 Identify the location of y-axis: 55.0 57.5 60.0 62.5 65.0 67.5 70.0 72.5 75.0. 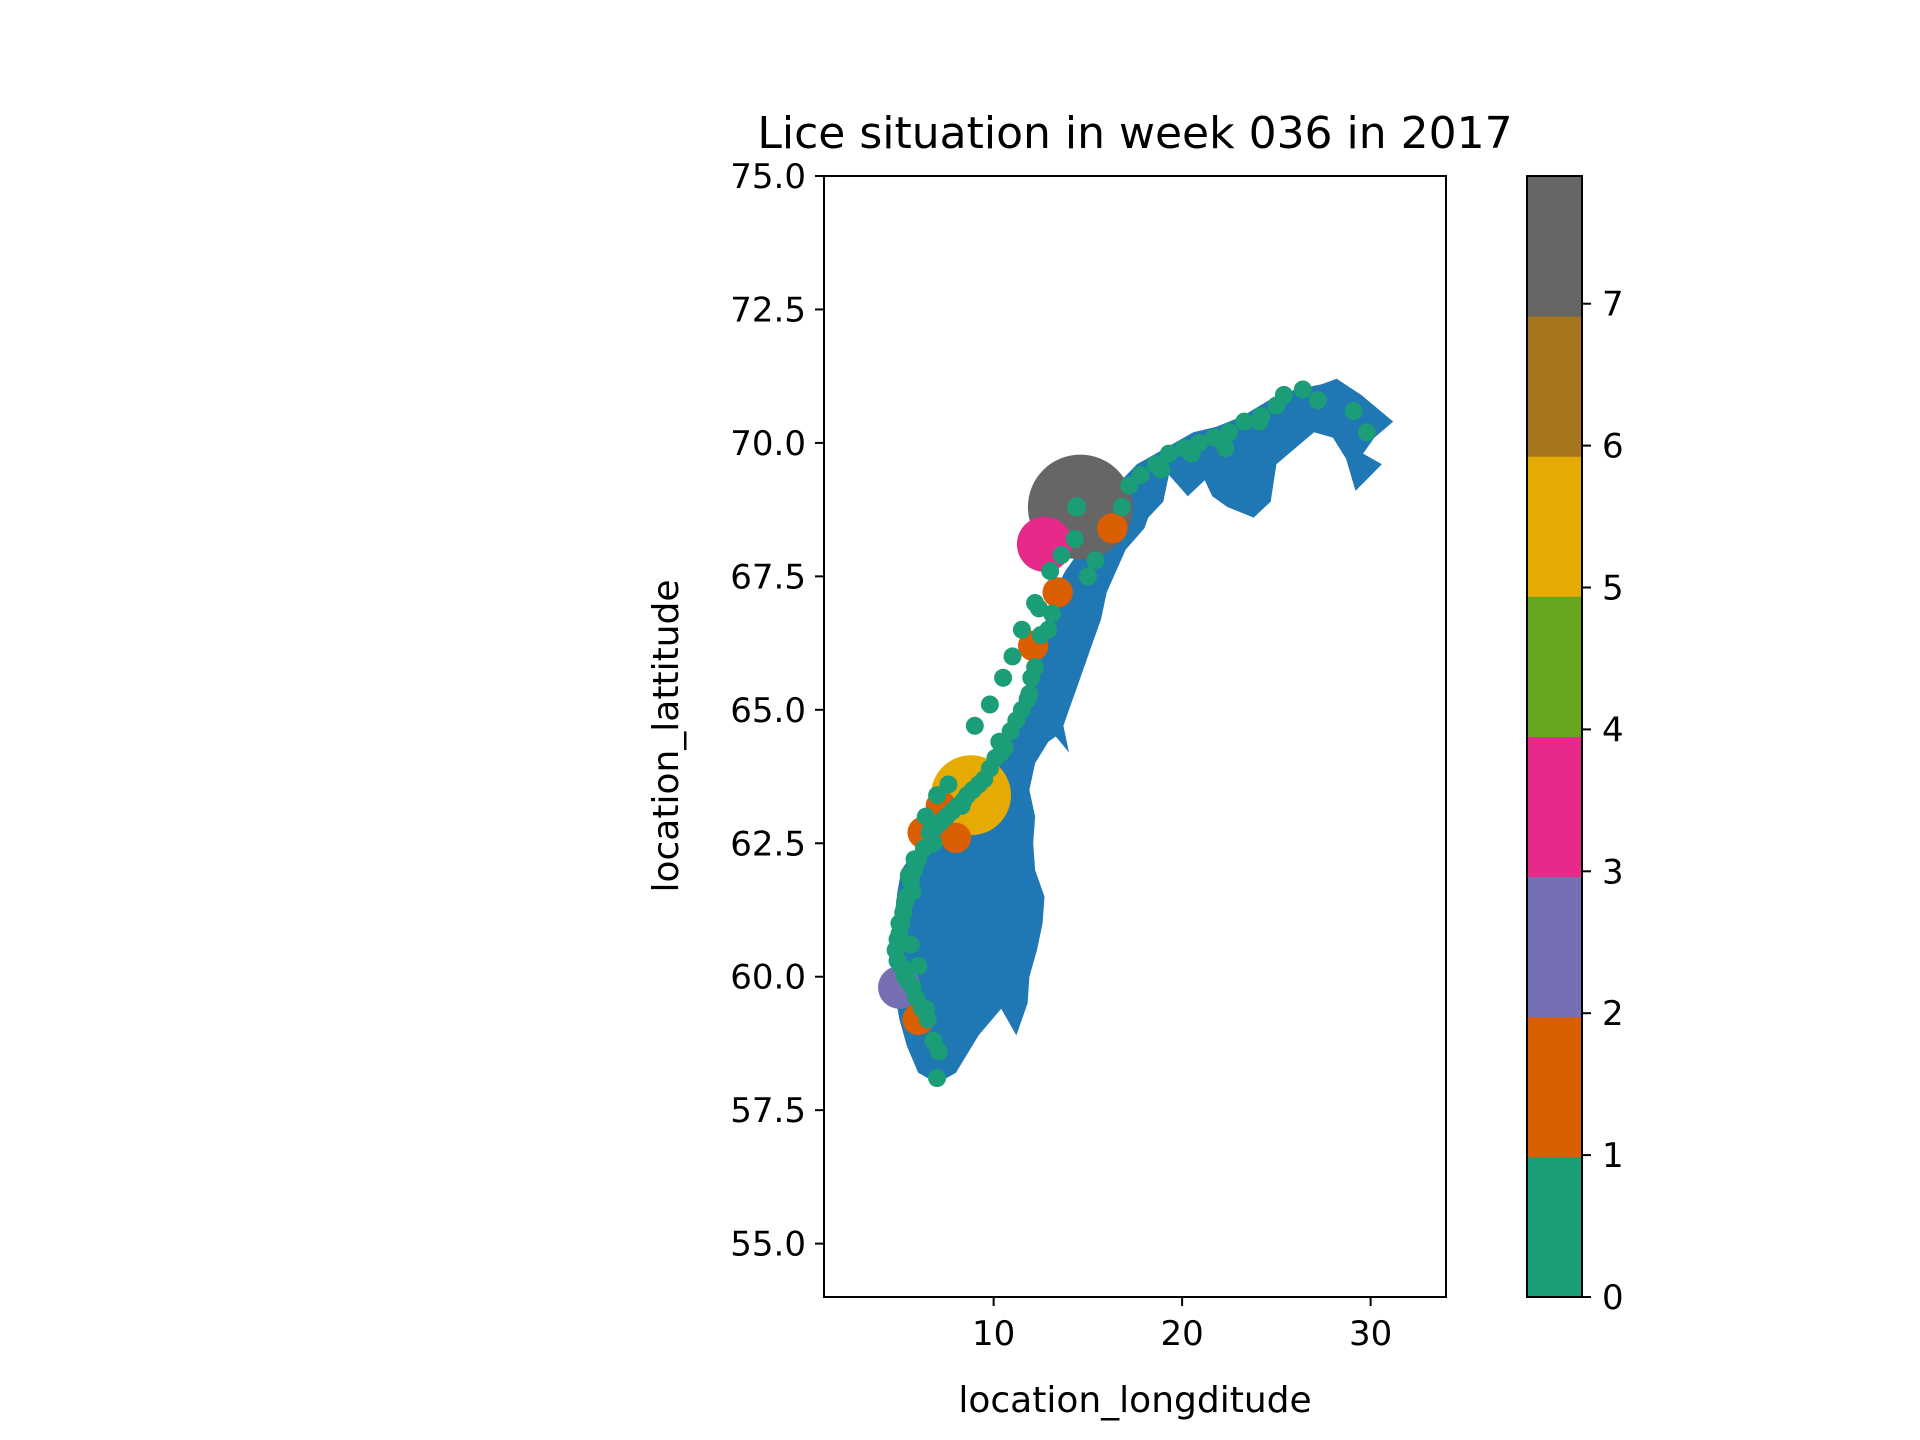
(777, 711).